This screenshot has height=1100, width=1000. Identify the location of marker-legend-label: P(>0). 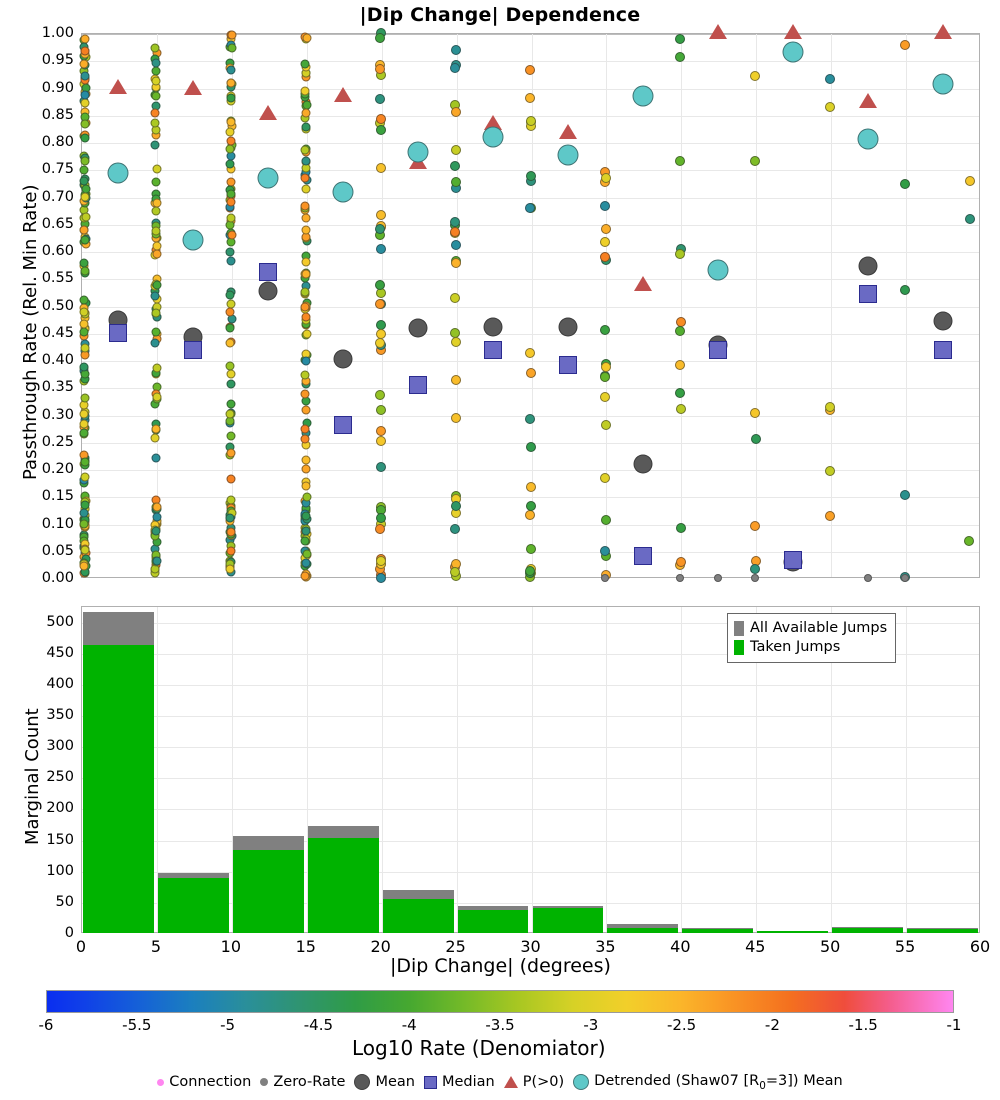
(543, 1082).